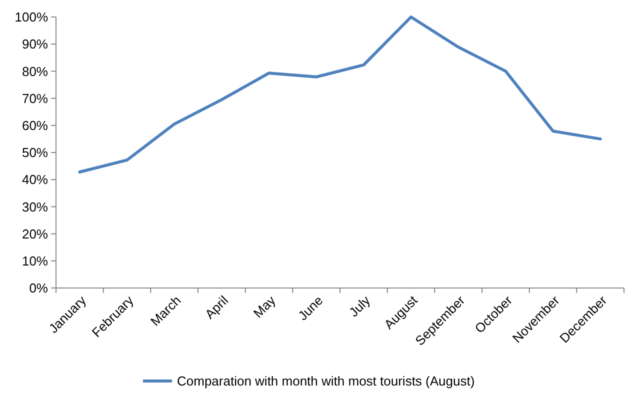  Describe the element at coordinates (264, 306) in the screenshot. I see `x-tick-label: May` at that location.